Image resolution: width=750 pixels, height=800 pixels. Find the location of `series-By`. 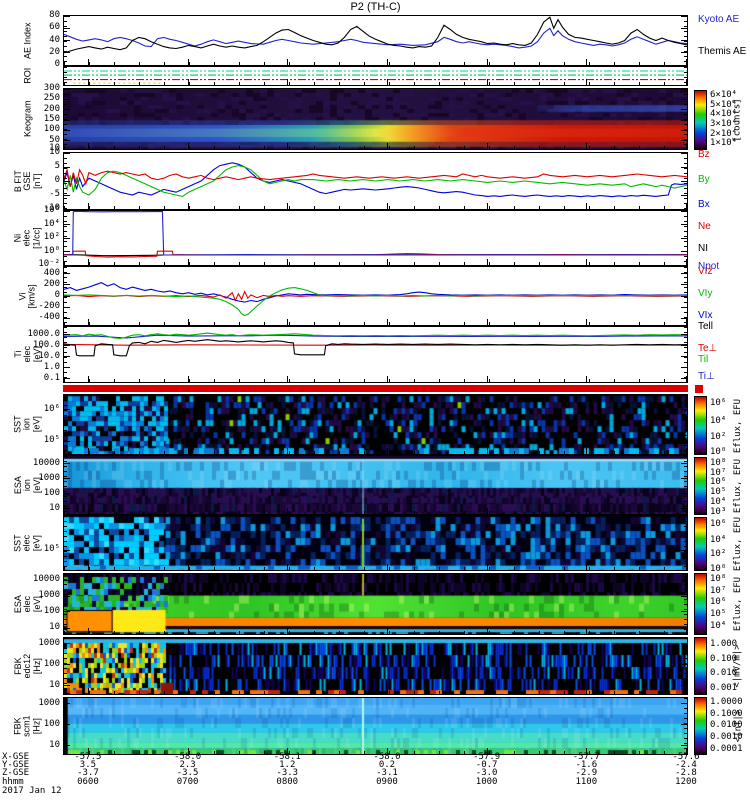

series-By is located at coordinates (375, 181).